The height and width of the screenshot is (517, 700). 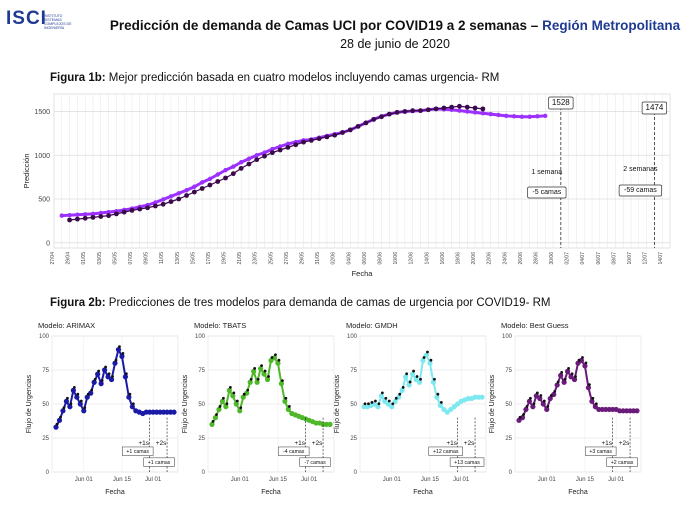 I want to click on x-tick-label: 05/05, so click(x=115, y=258).